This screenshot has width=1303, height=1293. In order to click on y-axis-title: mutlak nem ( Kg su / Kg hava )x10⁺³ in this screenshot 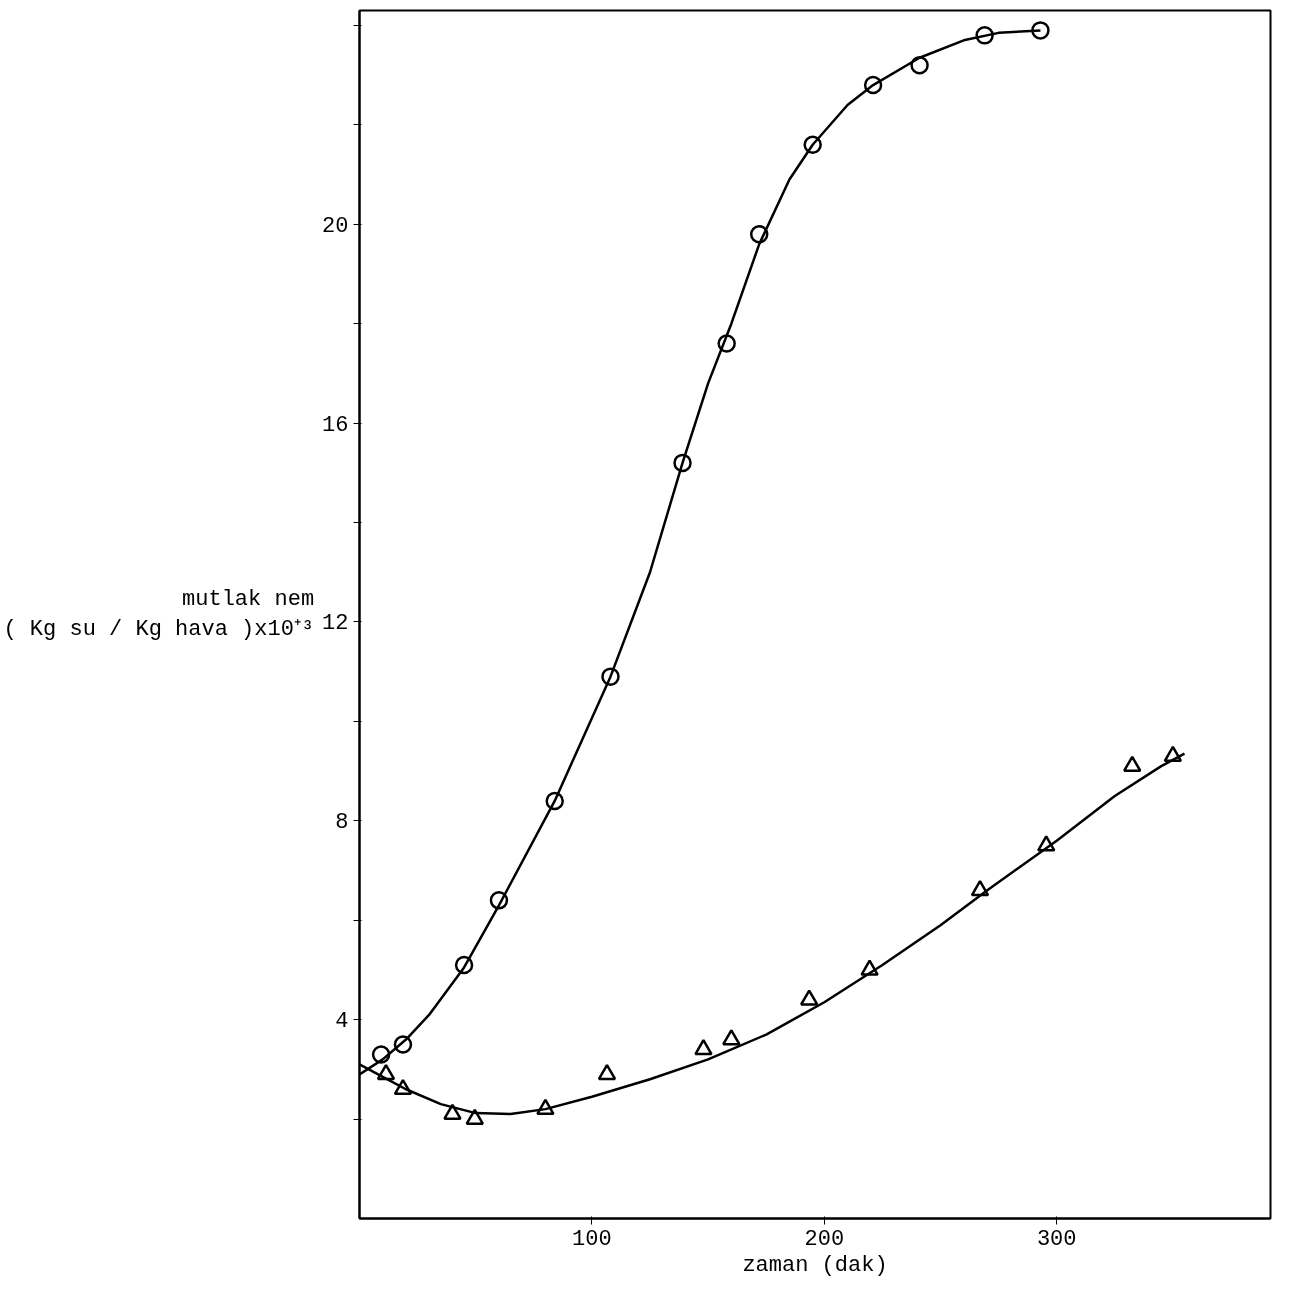, I will do `click(159, 614)`.